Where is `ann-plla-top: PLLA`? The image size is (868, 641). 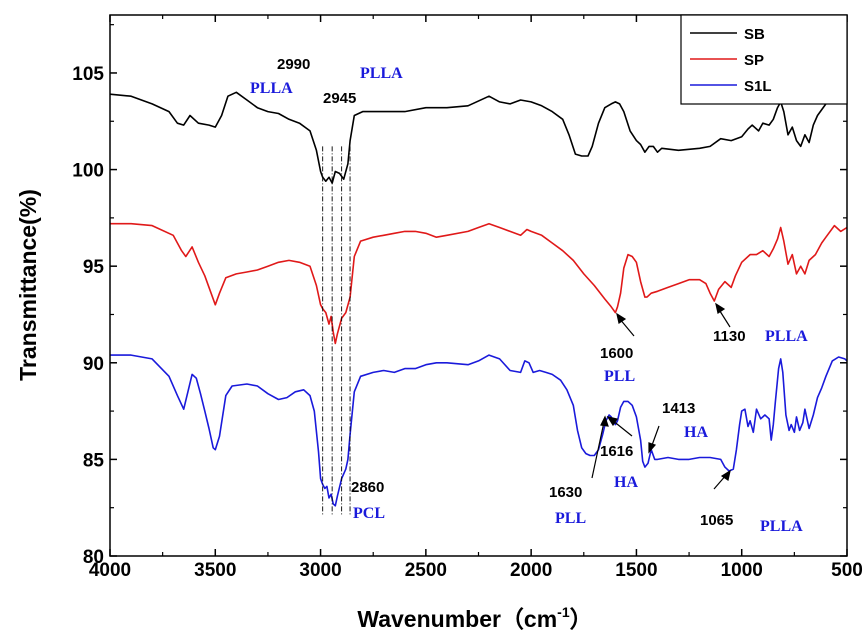
ann-plla-top: PLLA is located at coordinates (381, 73).